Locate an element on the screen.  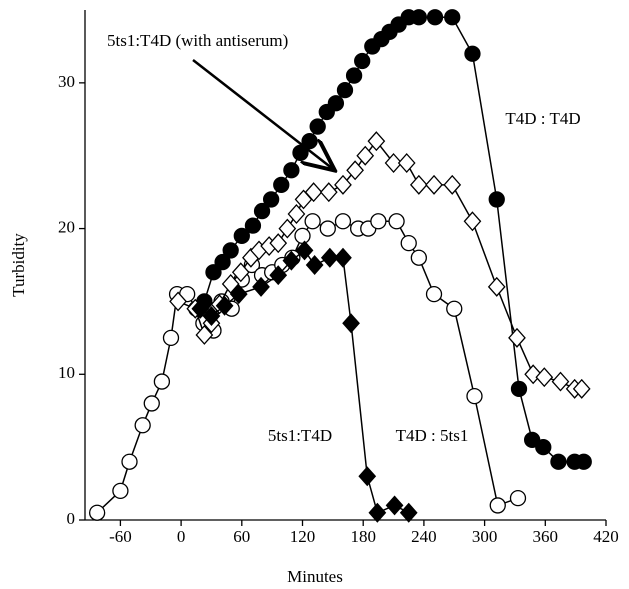
x-tick-label: 360 is located at coordinates (546, 536).